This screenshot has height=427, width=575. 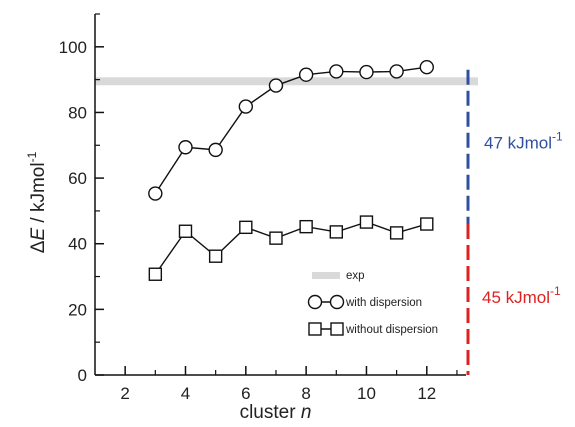 What do you see at coordinates (391, 330) in the screenshot?
I see `legend-without-dispersion-label: without dispersion` at bounding box center [391, 330].